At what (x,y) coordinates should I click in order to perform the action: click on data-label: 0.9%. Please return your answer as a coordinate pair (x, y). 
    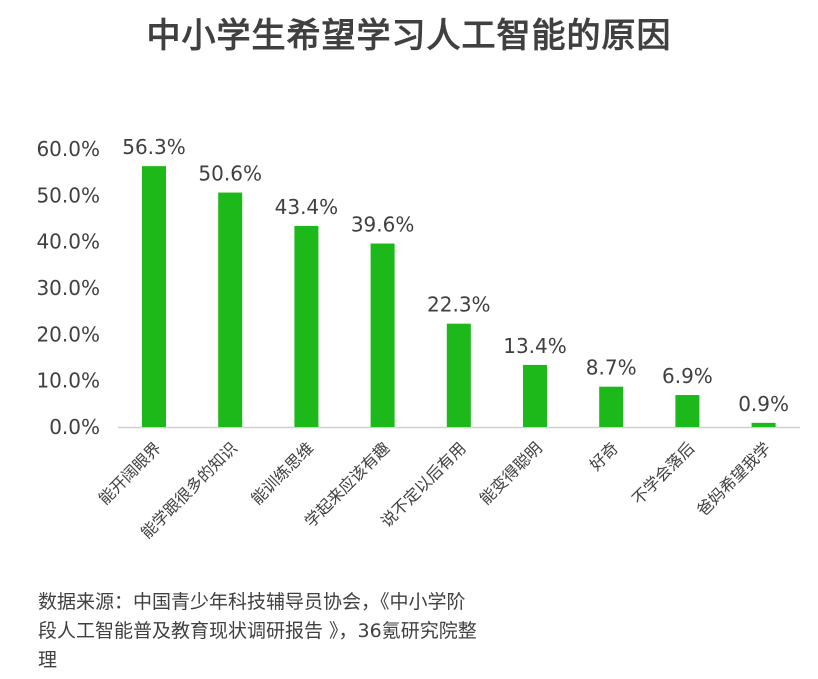
    Looking at the image, I should click on (763, 404).